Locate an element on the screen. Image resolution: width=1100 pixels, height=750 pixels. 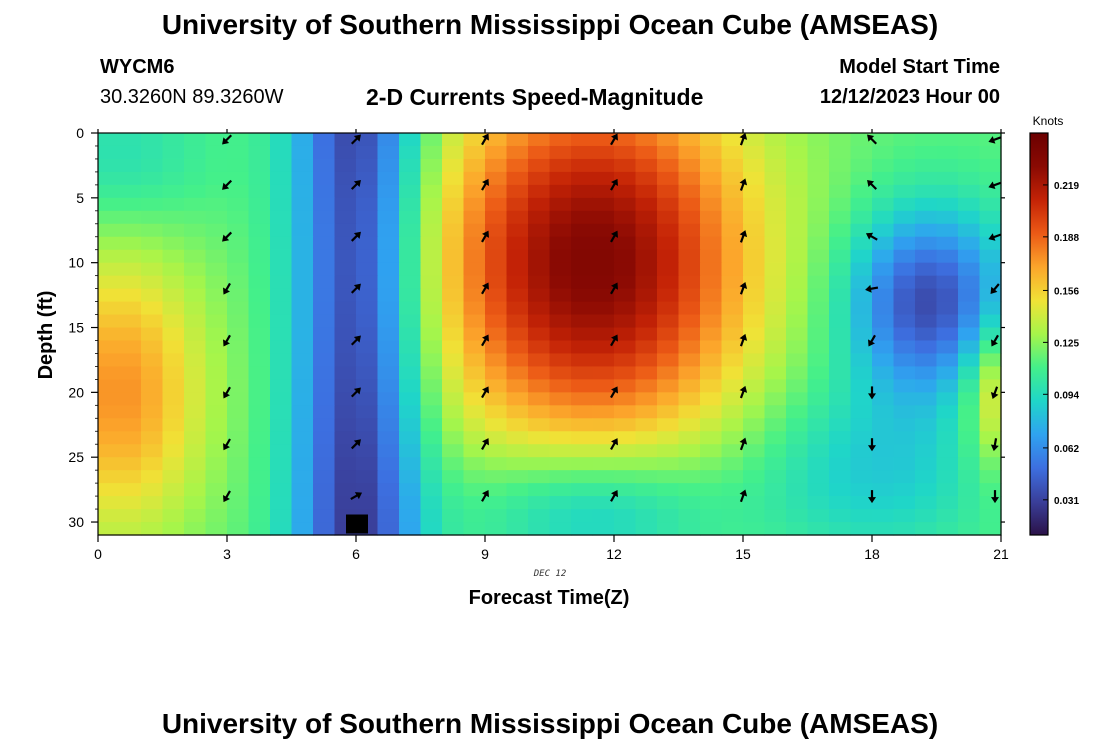
date-label: DEC 12 is located at coordinates (550, 574).